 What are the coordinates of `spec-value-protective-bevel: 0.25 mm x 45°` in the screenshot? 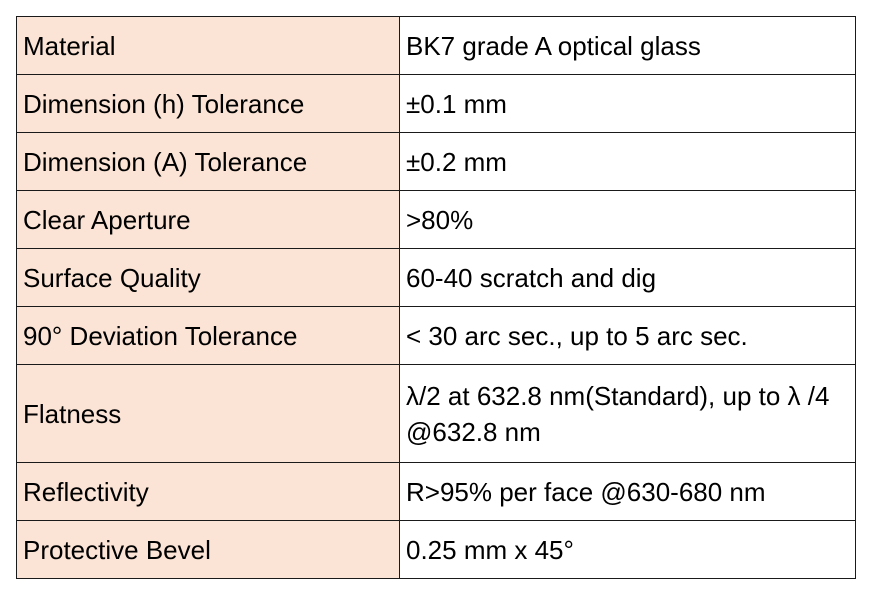 It's located at (627, 549).